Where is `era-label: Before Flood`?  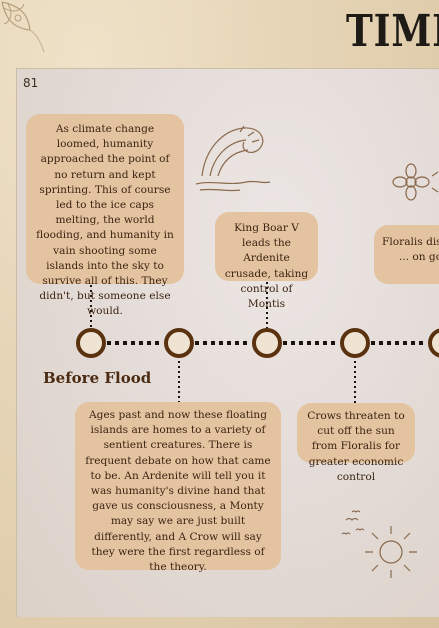 era-label: Before Flood is located at coordinates (97, 378).